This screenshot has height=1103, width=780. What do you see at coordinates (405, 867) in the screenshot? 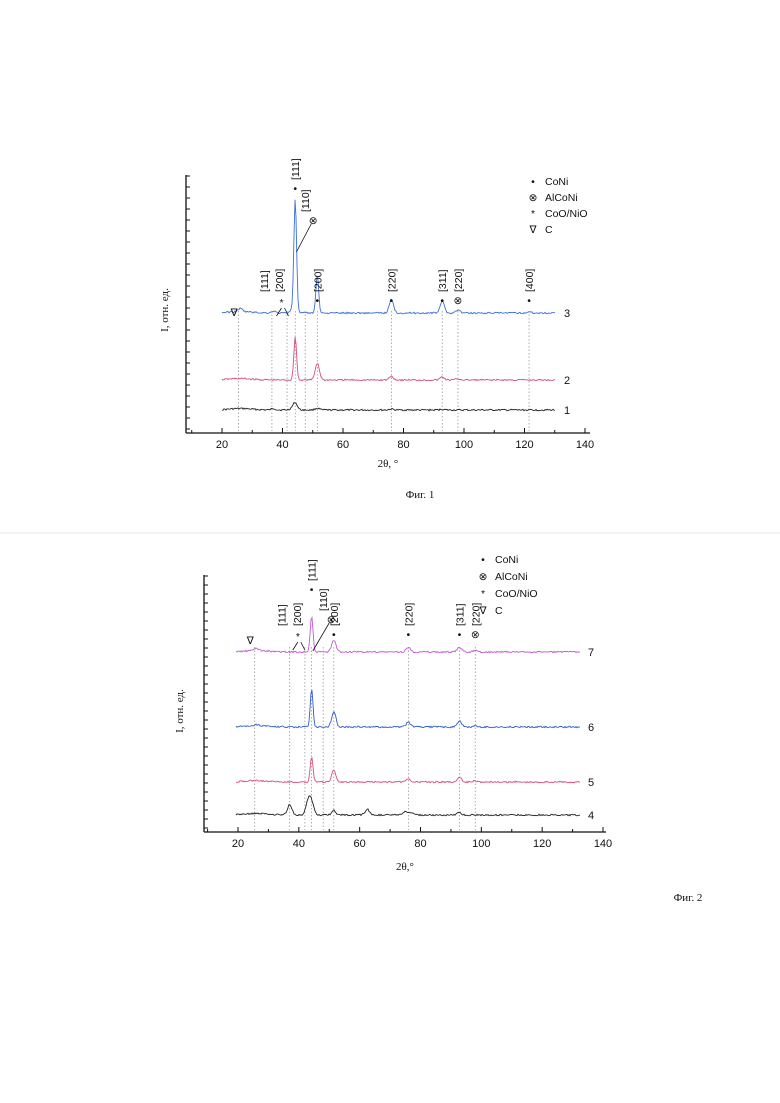
I see `x-axis-title: 2θ,°` at bounding box center [405, 867].